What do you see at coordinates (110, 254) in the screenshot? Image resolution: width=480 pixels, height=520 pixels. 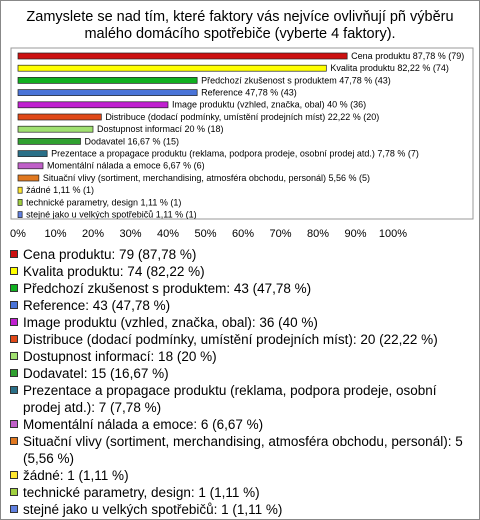 I see `legend-label: Cena produktu: 79 (87,78 %)` at bounding box center [110, 254].